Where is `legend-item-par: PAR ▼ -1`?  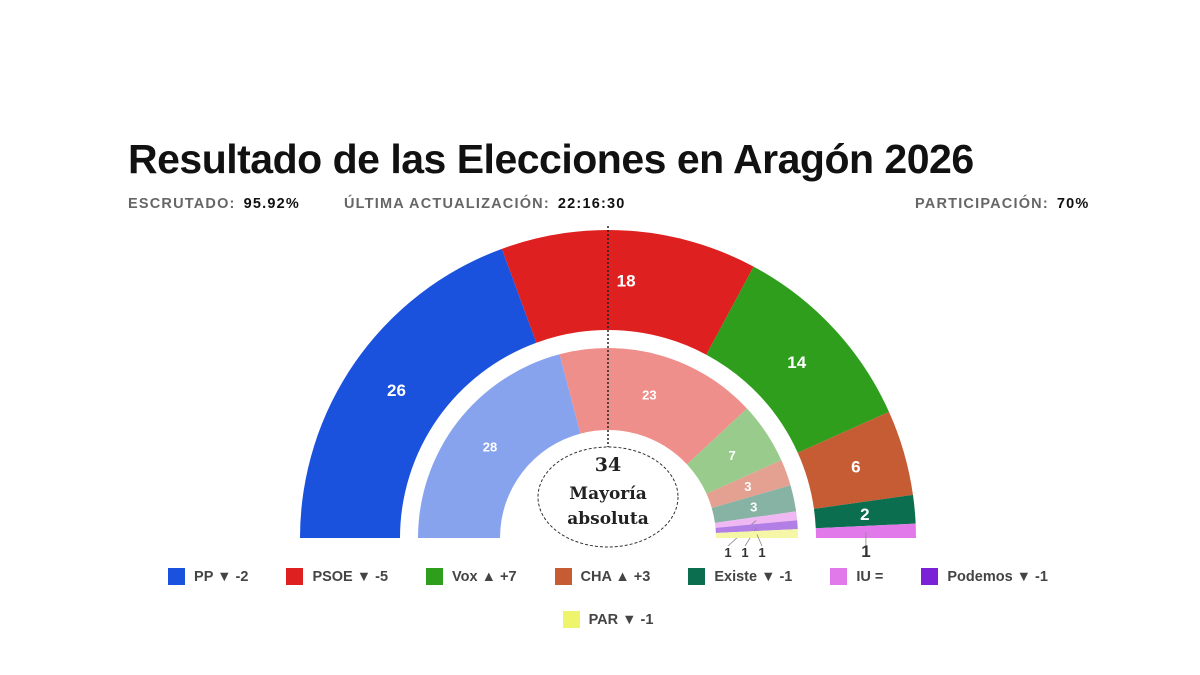 legend-item-par: PAR ▼ -1 is located at coordinates (608, 619).